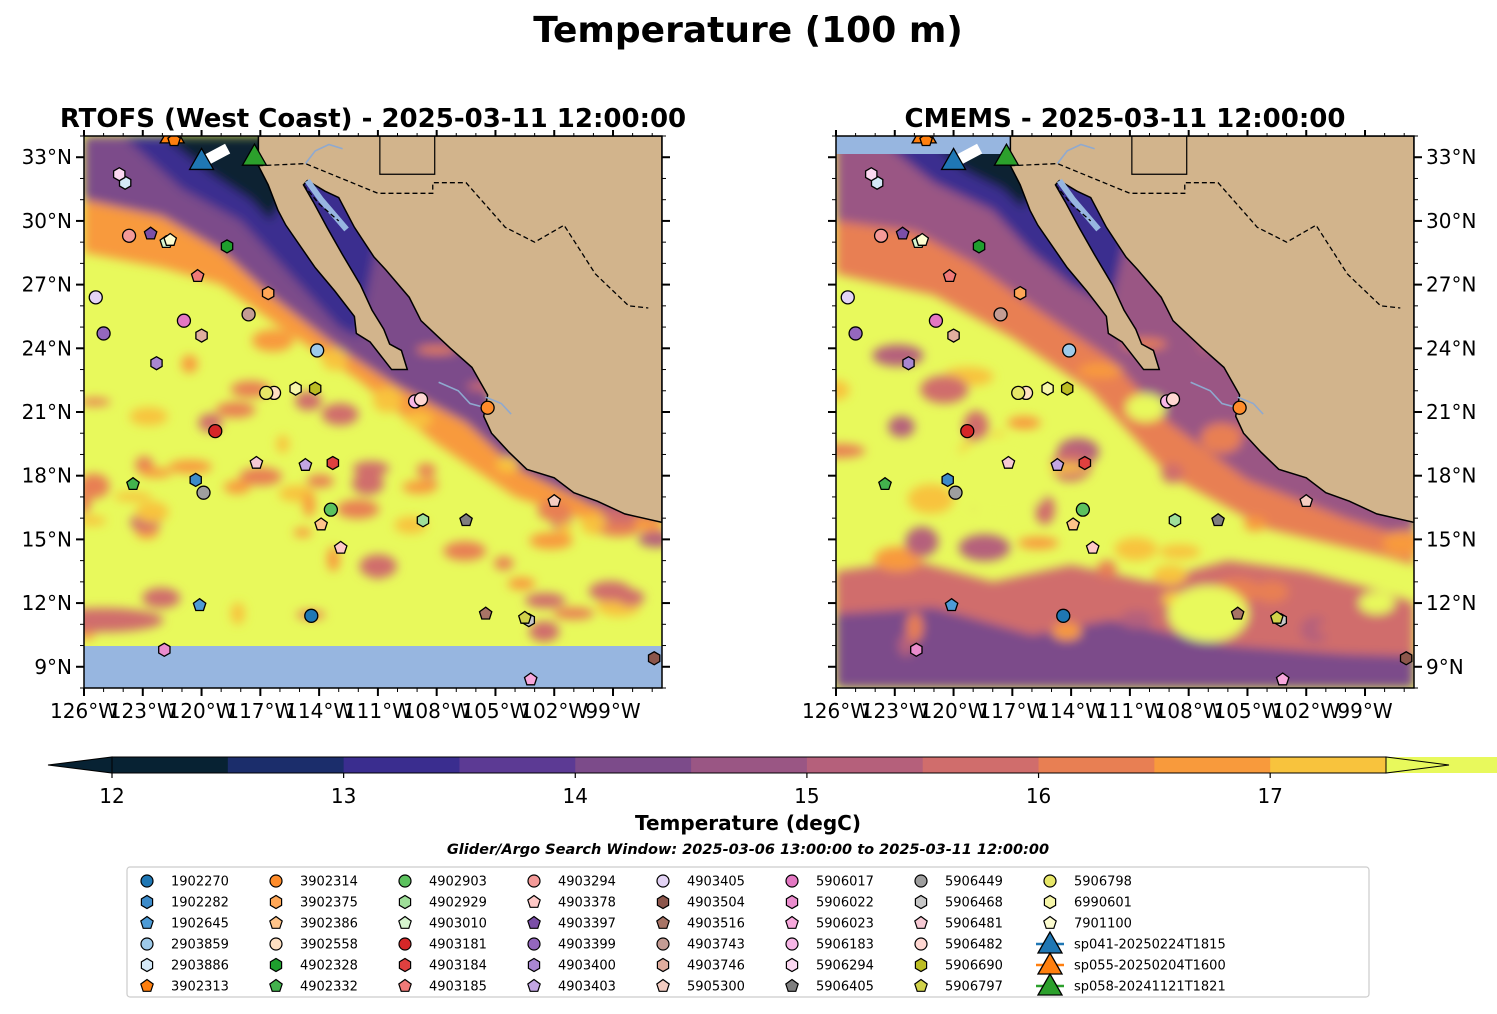 This screenshot has height=1014, width=1497. I want to click on legend-label: 4902929, so click(458, 903).